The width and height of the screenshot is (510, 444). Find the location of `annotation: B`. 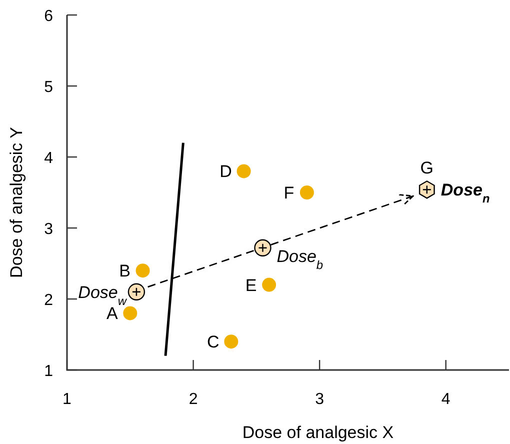

annotation: B is located at coordinates (124, 271).